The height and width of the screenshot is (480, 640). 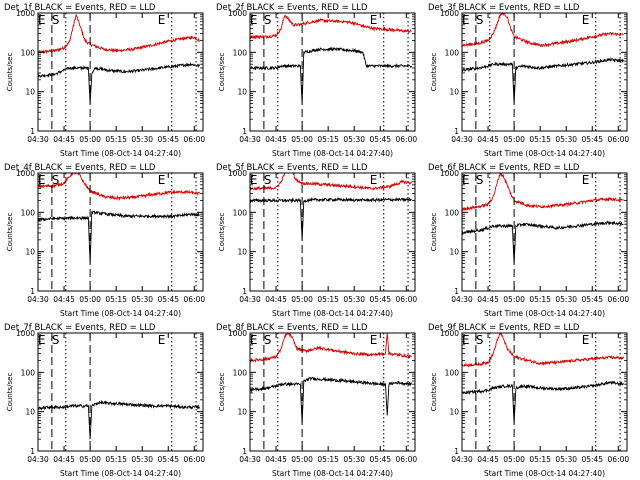 What do you see at coordinates (292, 328) in the screenshot?
I see `panel-title: Det_8f BLACK = Events, RED = LLD` at bounding box center [292, 328].